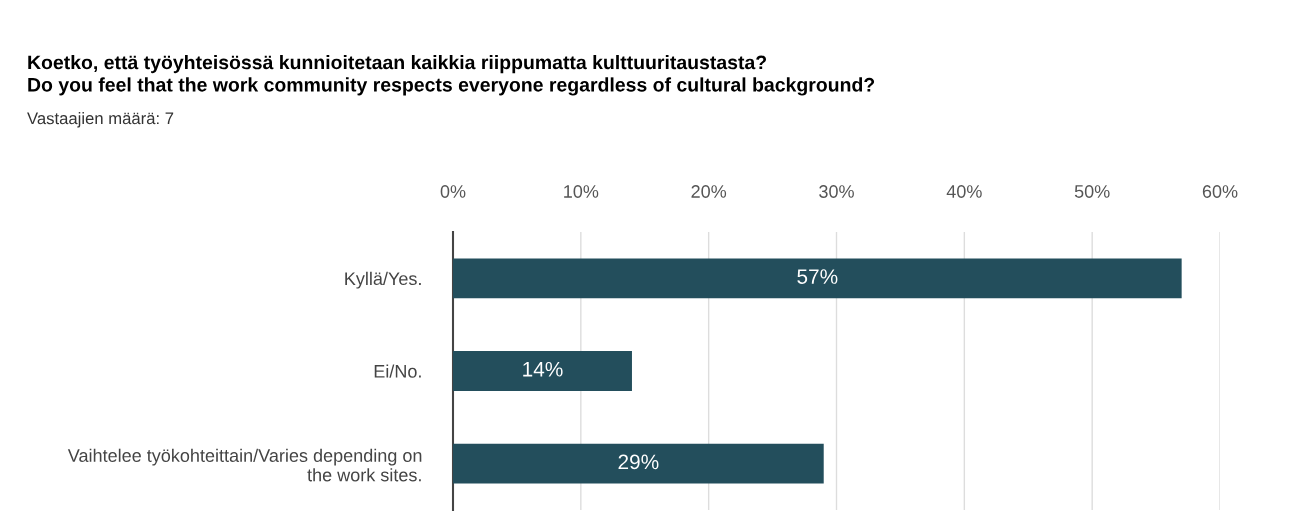 Image resolution: width=1291 pixels, height=524 pixels. What do you see at coordinates (100, 120) in the screenshot?
I see `text: Vastaajien määrä: 7` at bounding box center [100, 120].